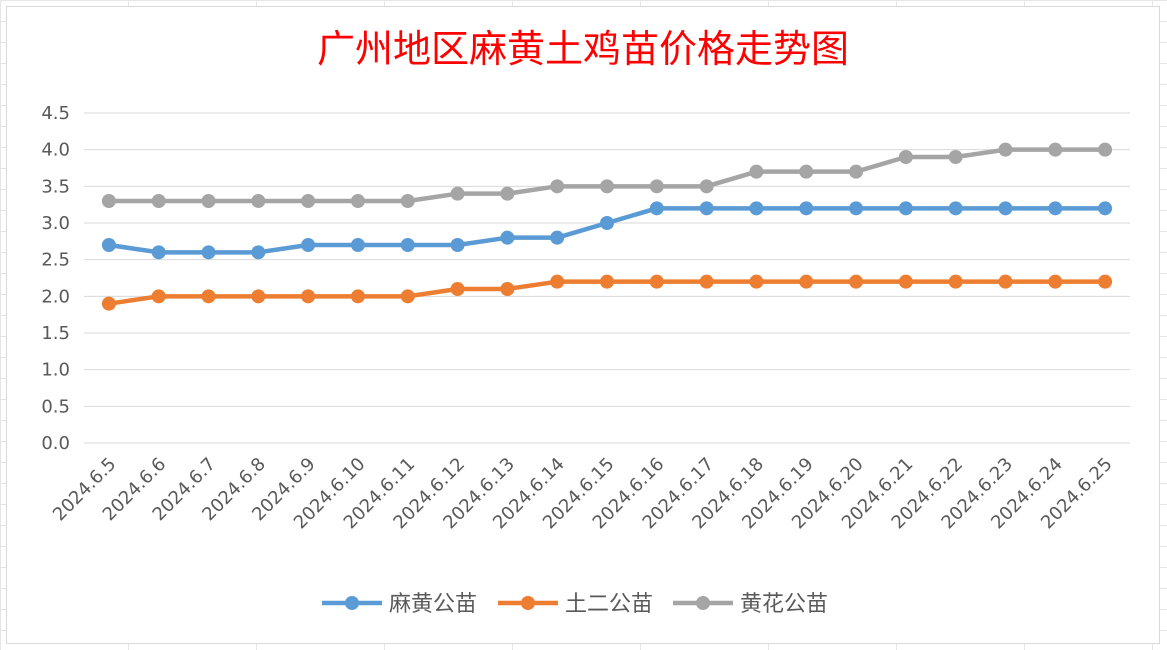  What do you see at coordinates (55, 333) in the screenshot?
I see `y-tick-label: 1.5` at bounding box center [55, 333].